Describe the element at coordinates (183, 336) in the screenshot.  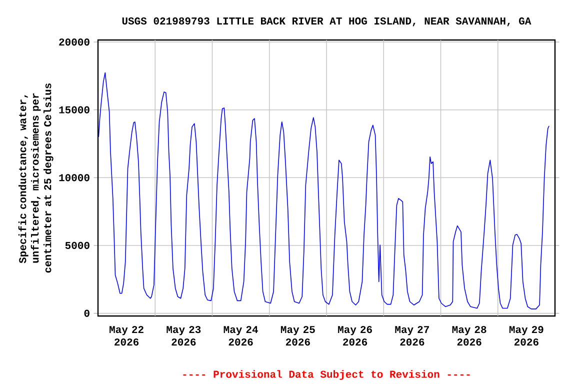
I see `x-tick-label: May 23 2026` at that location.